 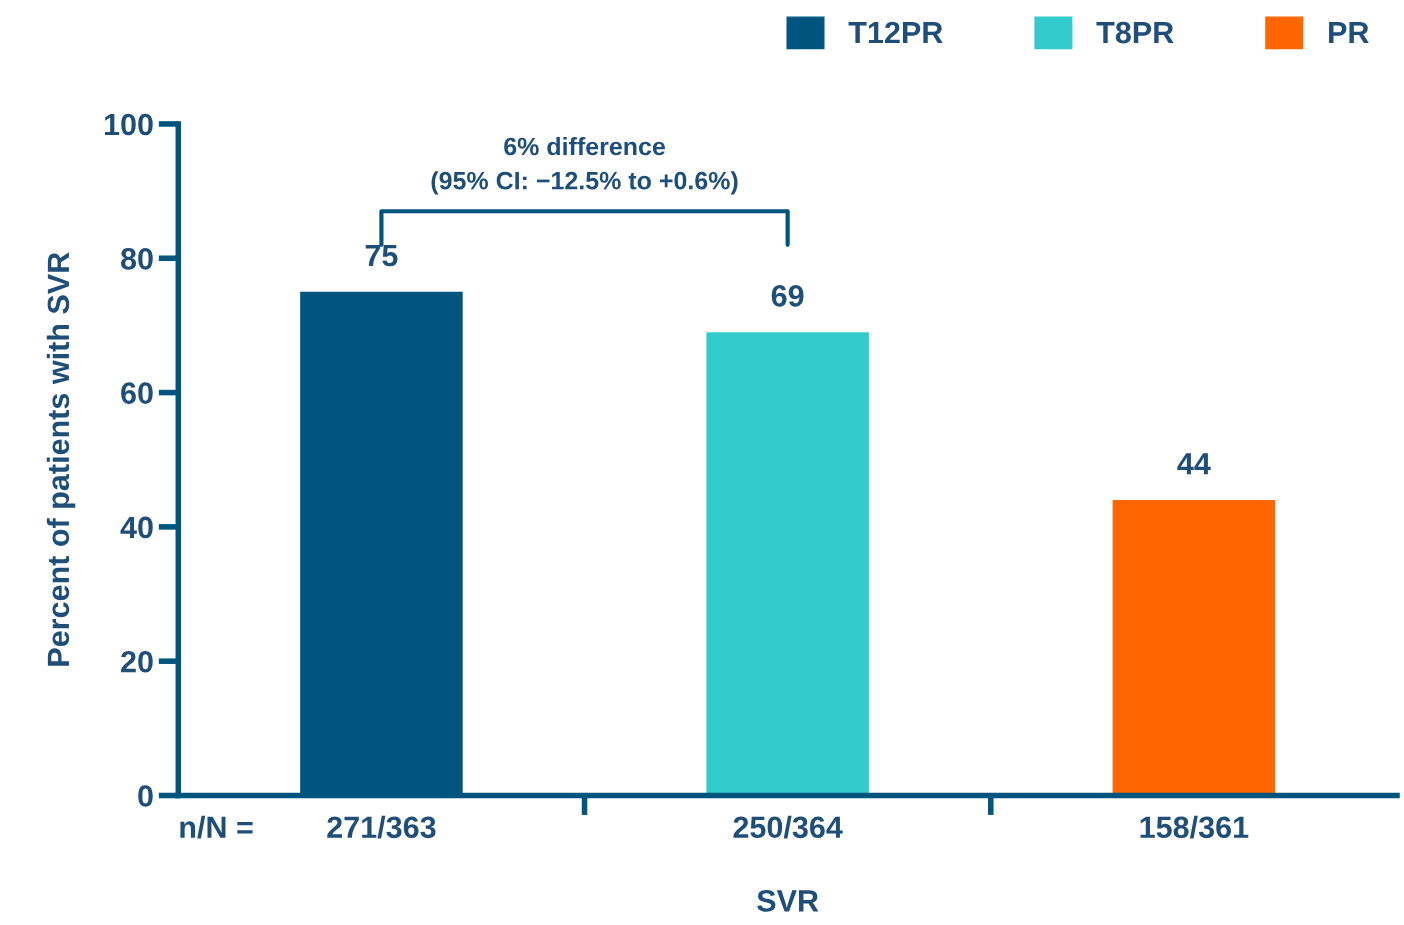 I want to click on x-tick-label: 158/361, so click(x=1194, y=827).